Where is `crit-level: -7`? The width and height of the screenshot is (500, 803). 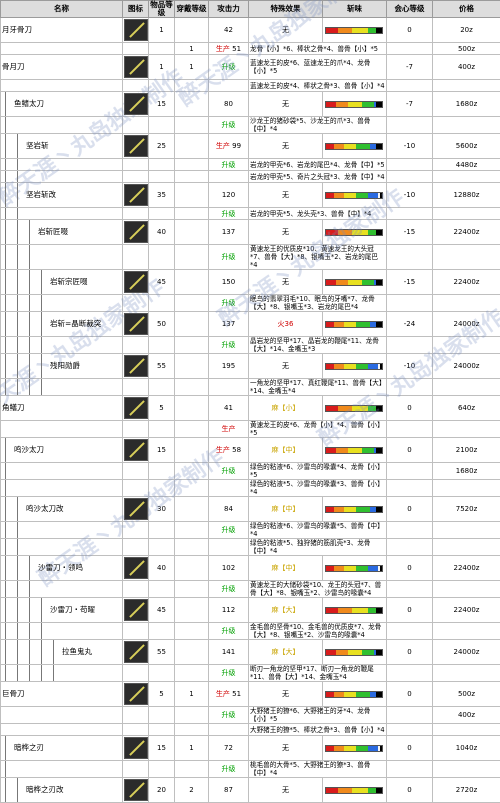
crit-level: -7 is located at coordinates (410, 67).